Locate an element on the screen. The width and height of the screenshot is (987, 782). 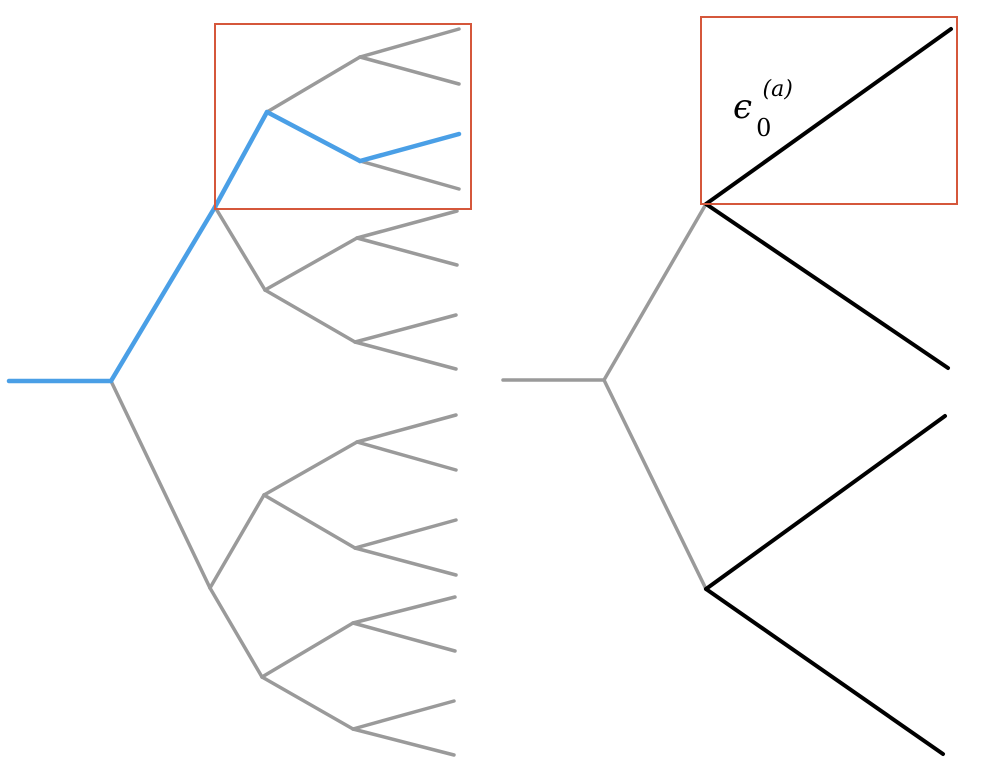
highlight-box-right is located at coordinates (829, 110).